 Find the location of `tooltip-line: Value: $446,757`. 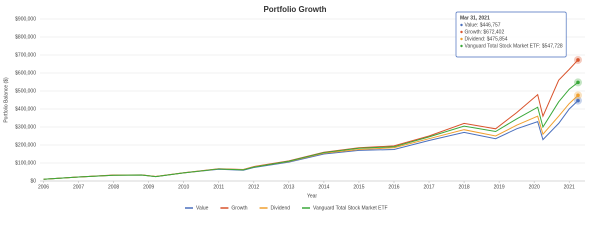

tooltip-line: Value: $446,757 is located at coordinates (483, 25).